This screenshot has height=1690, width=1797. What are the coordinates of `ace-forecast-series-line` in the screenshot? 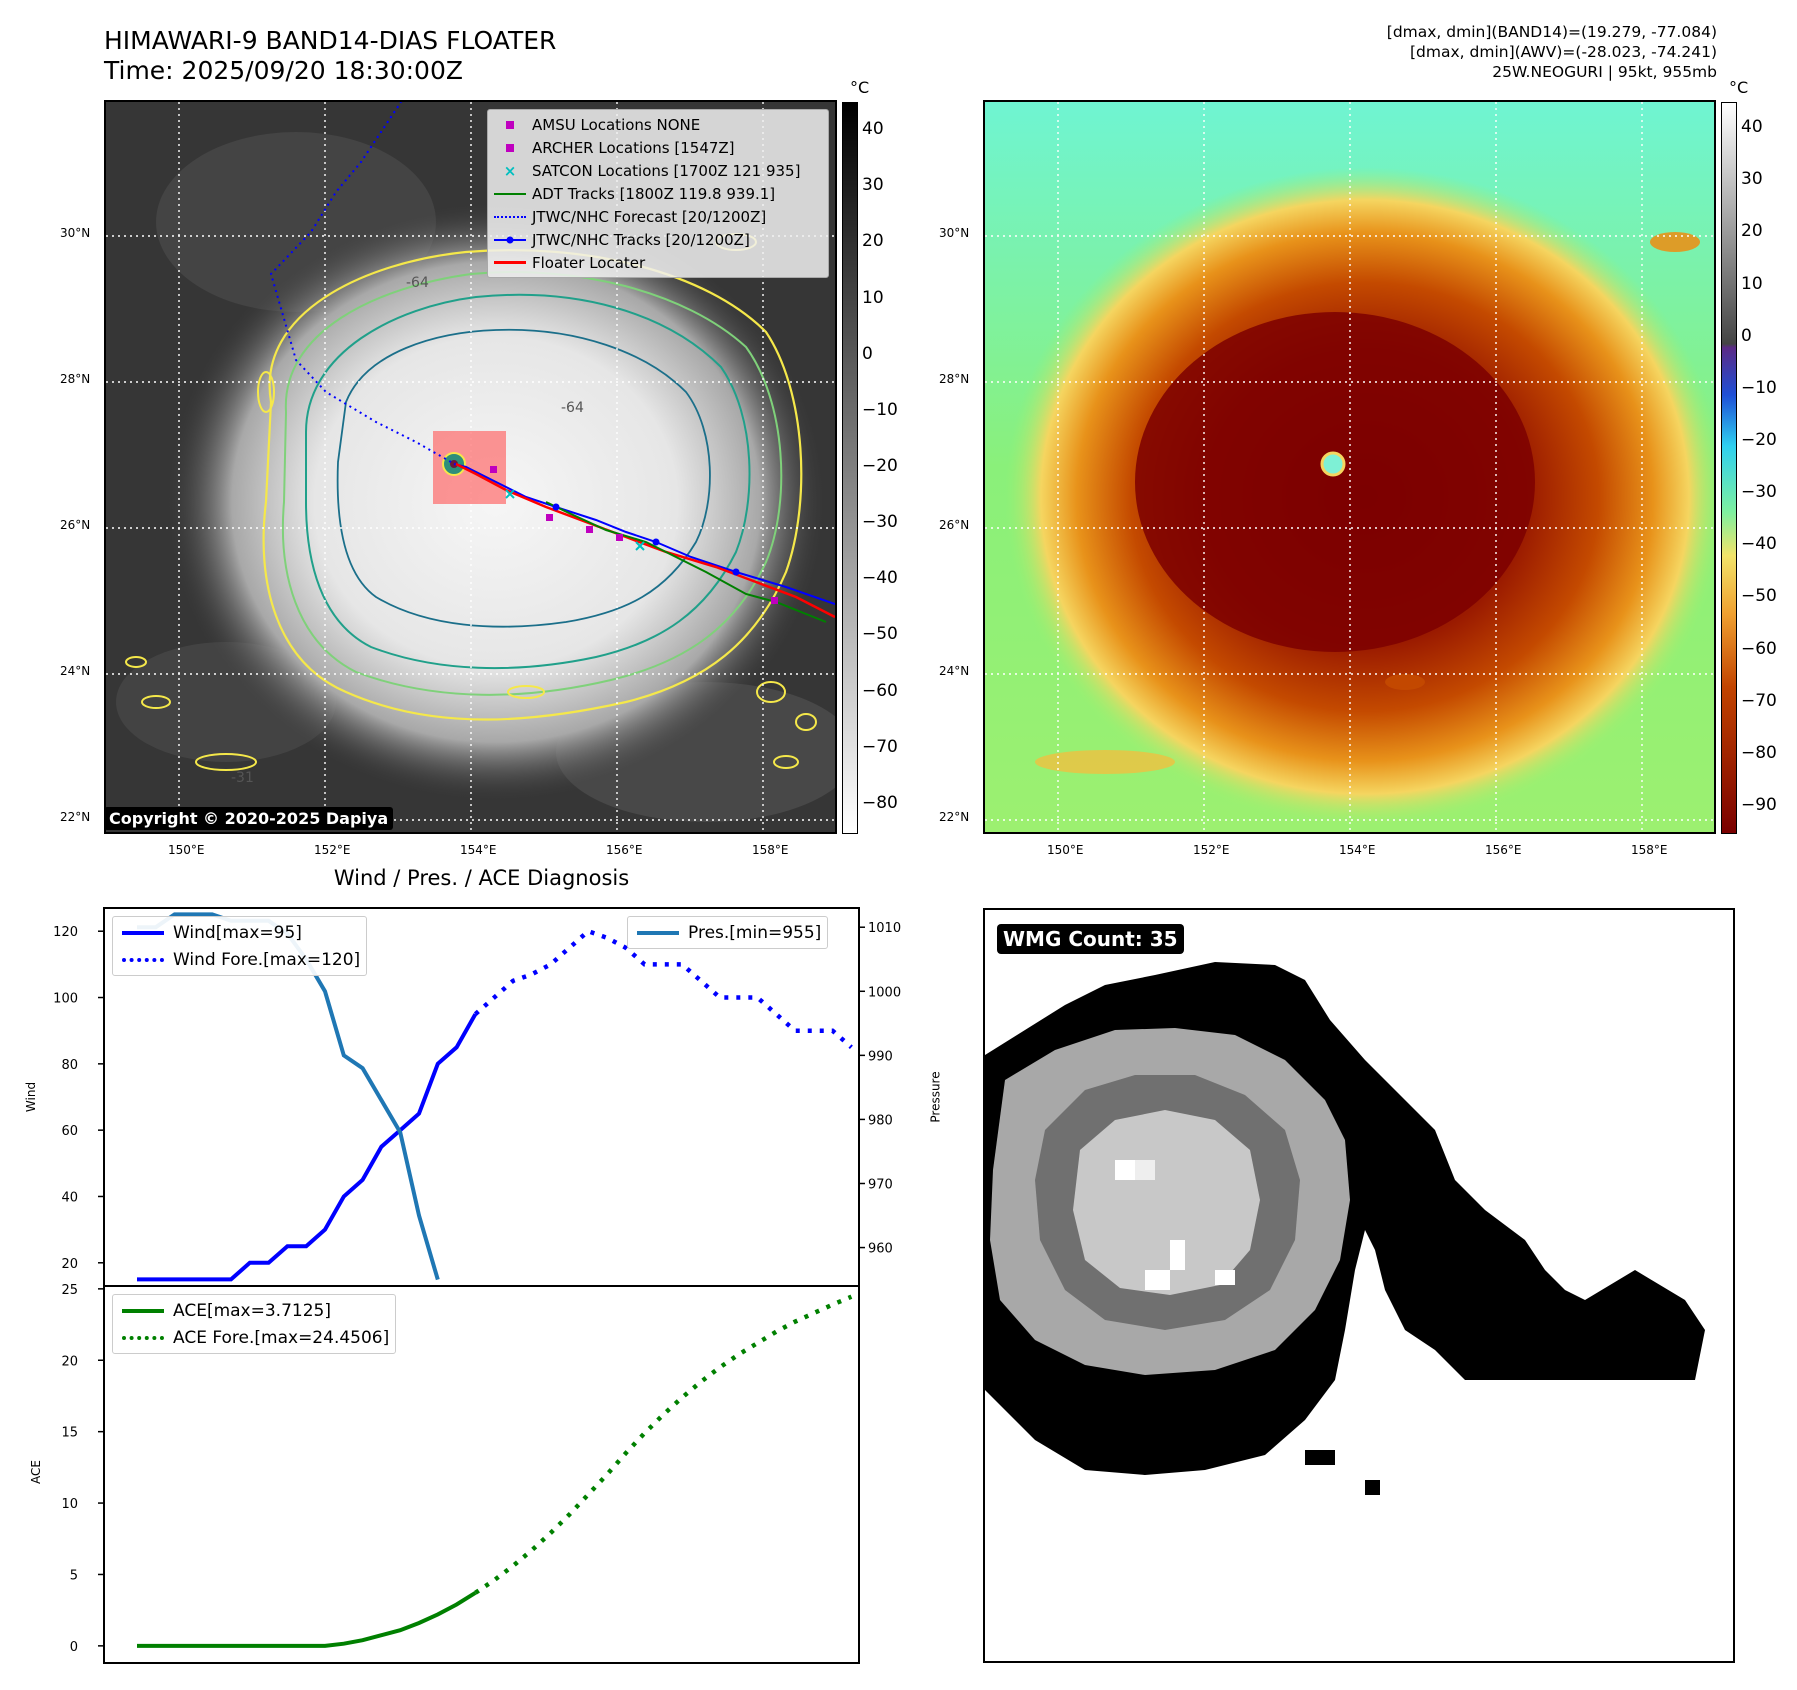 It's located at (663, 1444).